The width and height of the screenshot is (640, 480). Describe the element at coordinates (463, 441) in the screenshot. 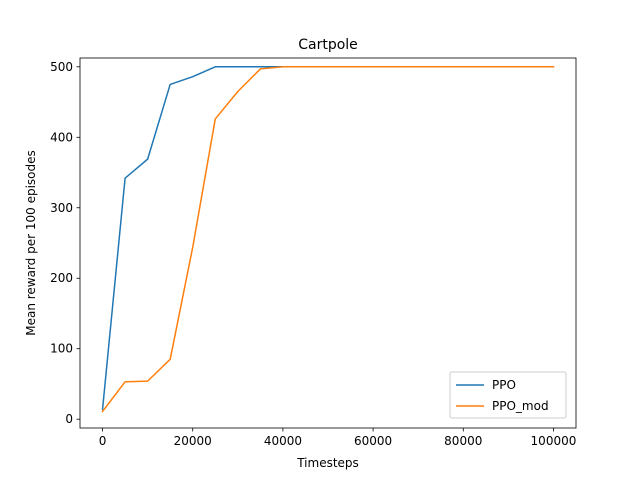

I see `x-tick-label: 80000` at that location.